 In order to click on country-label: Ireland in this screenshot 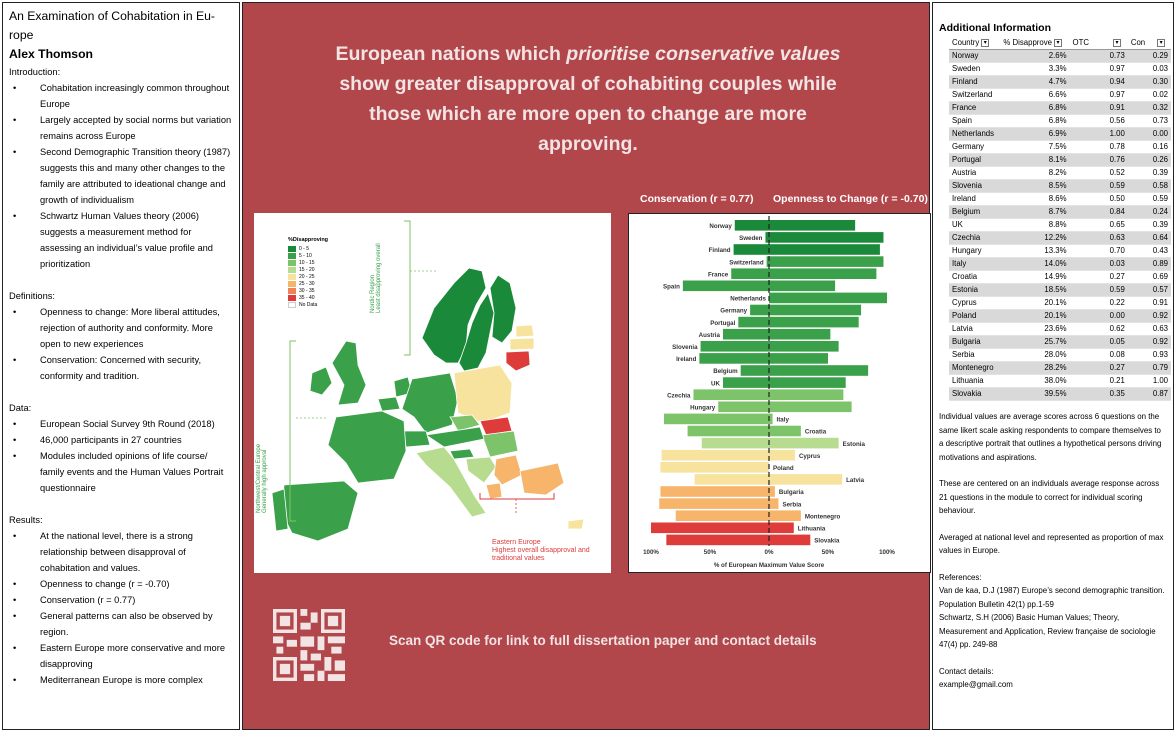, I will do `click(686, 359)`.